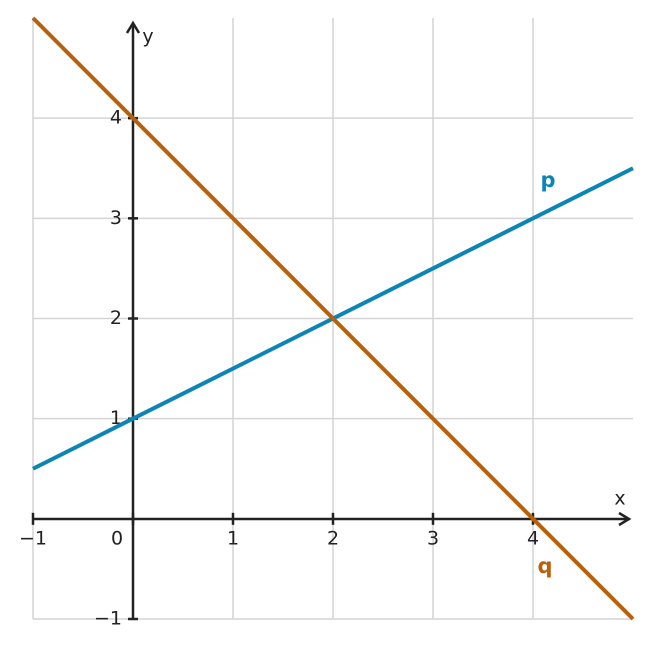 This screenshot has height=648, width=653. I want to click on x-tick-label: 3, so click(433, 538).